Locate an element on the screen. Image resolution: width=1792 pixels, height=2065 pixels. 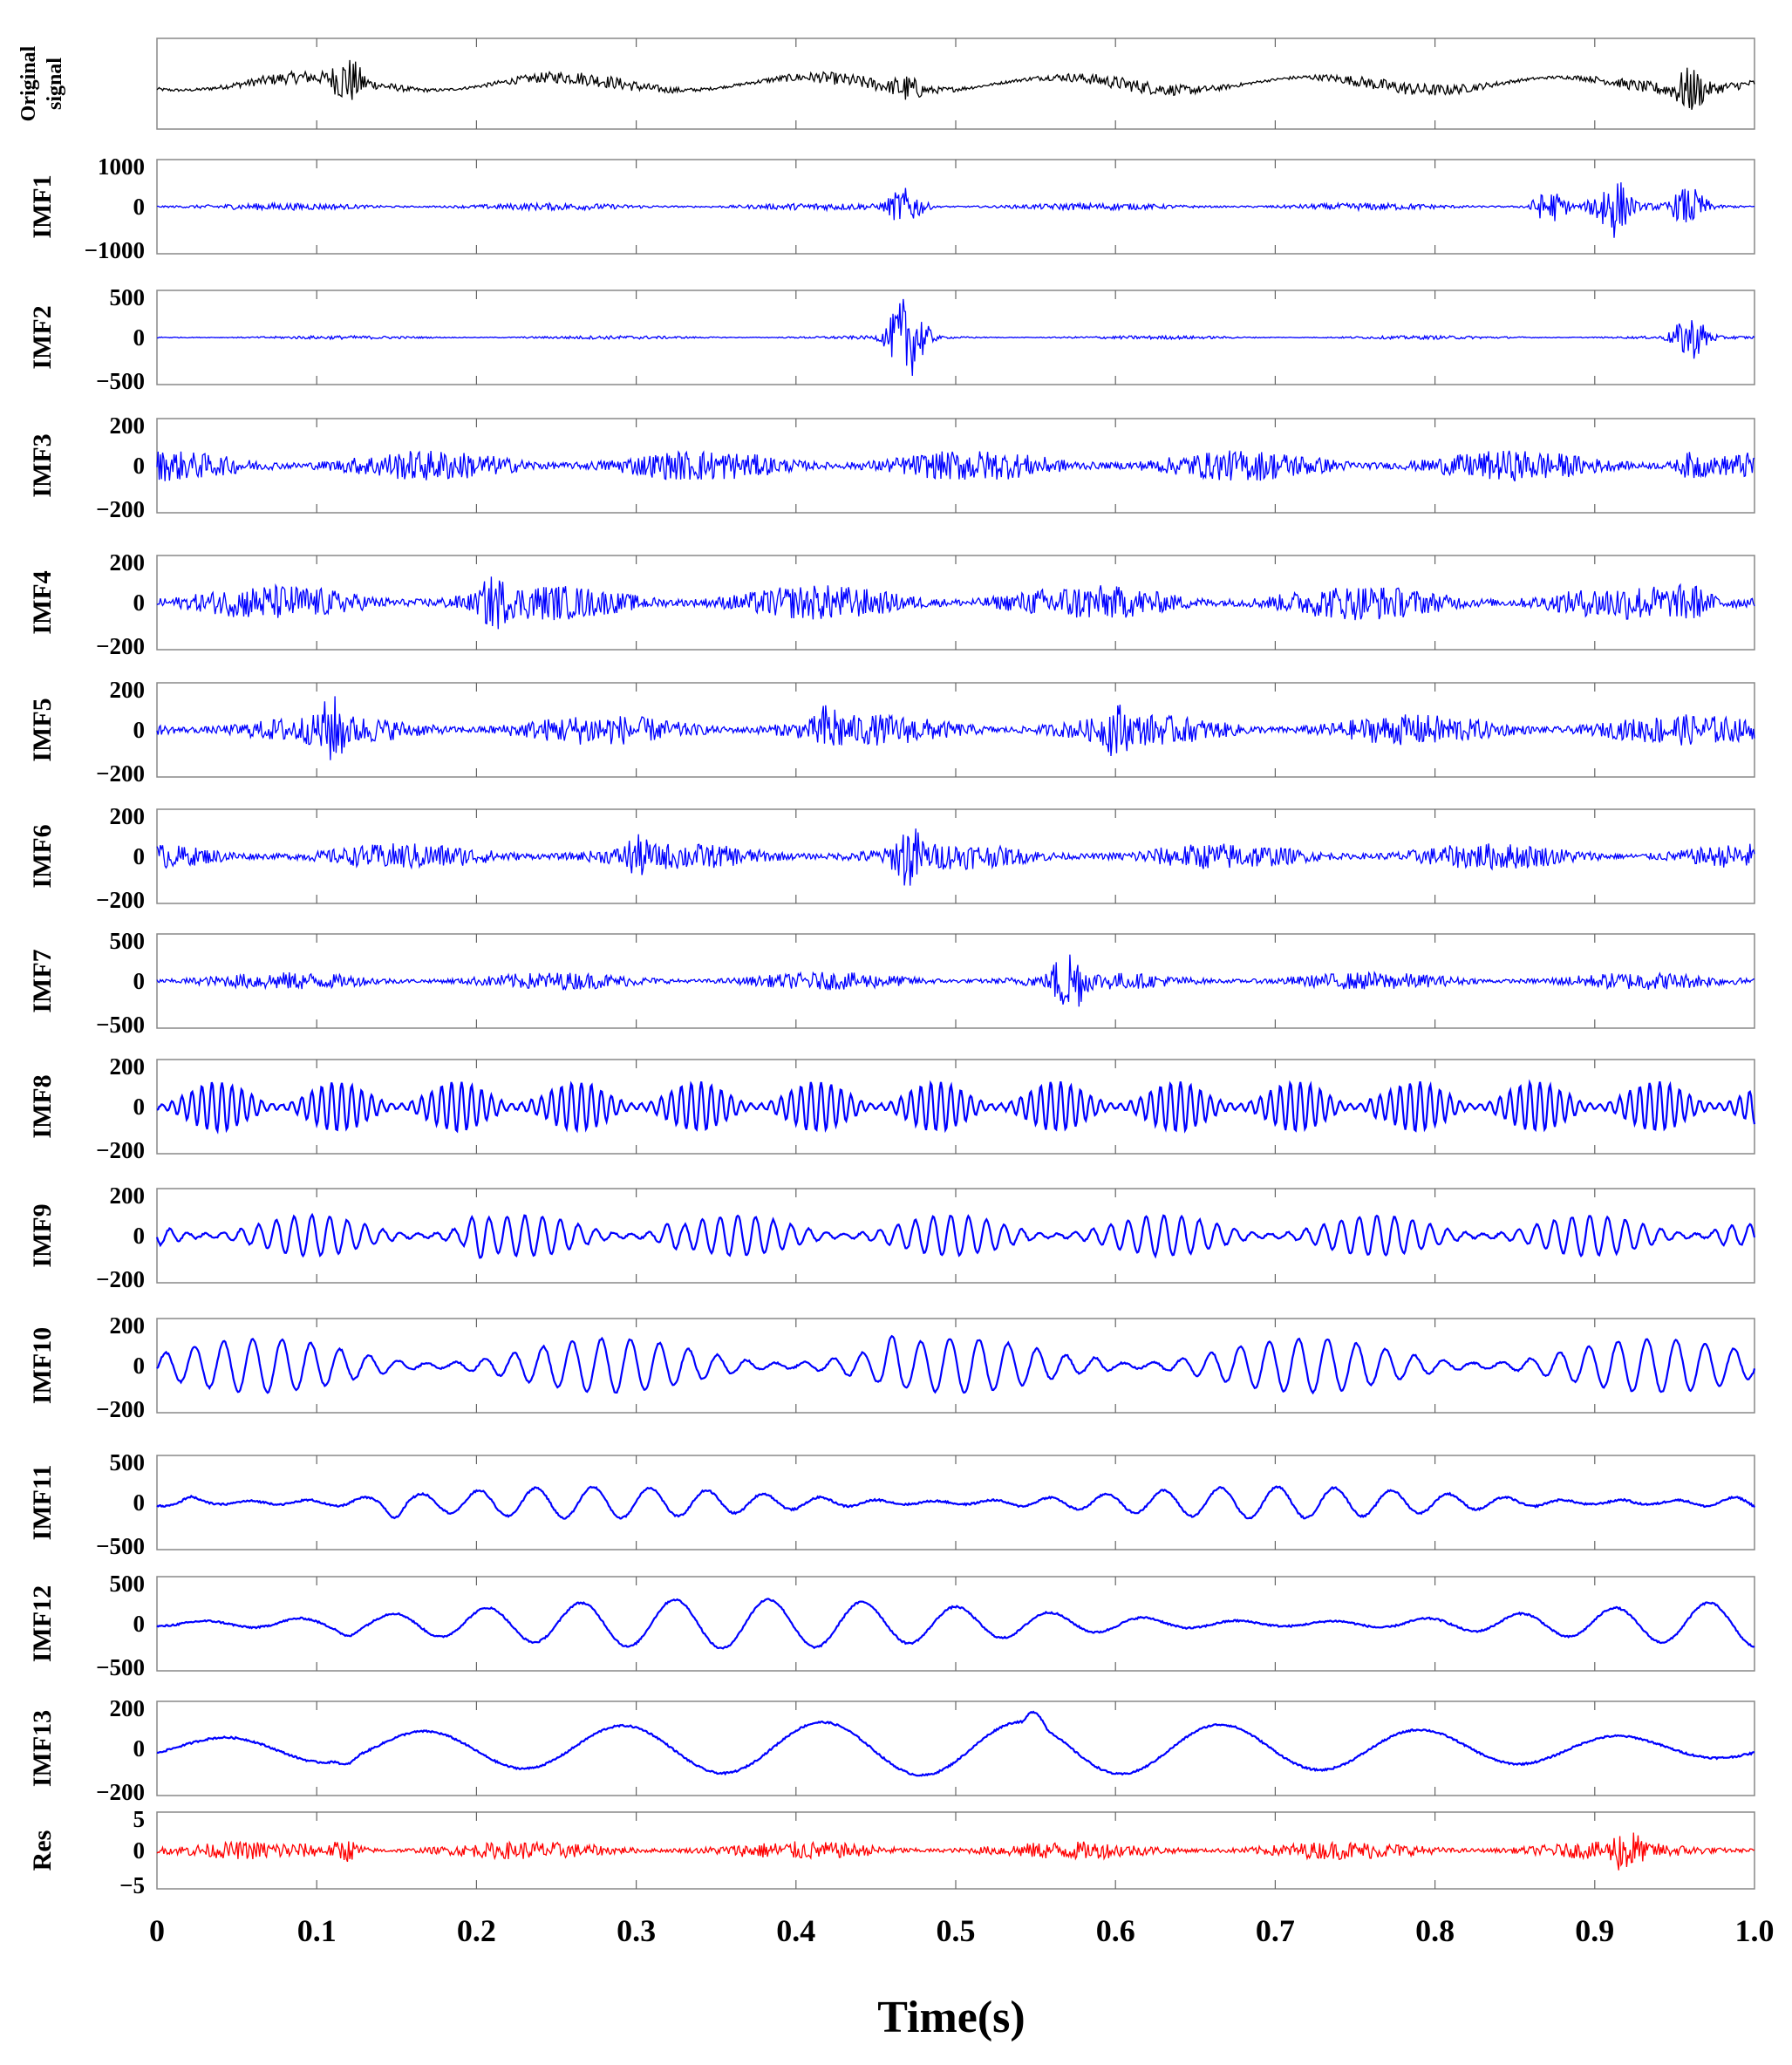
x-tick-label: 0.3 is located at coordinates (636, 1931).